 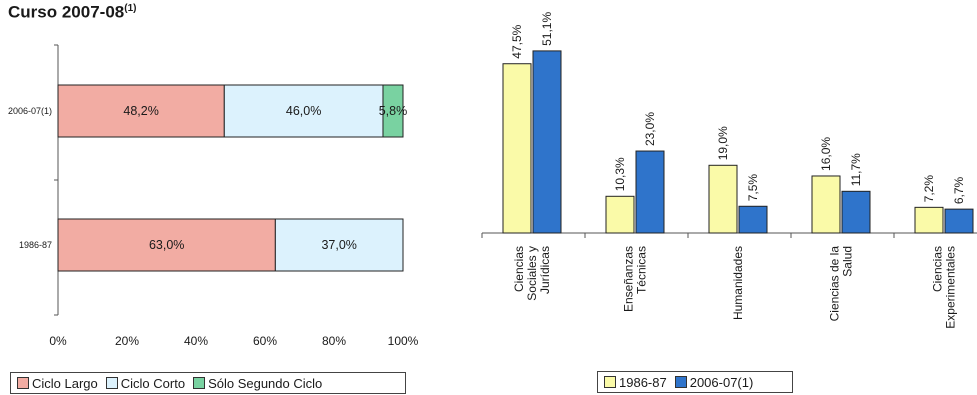 I want to click on data-label: 23,0%, so click(x=650, y=129).